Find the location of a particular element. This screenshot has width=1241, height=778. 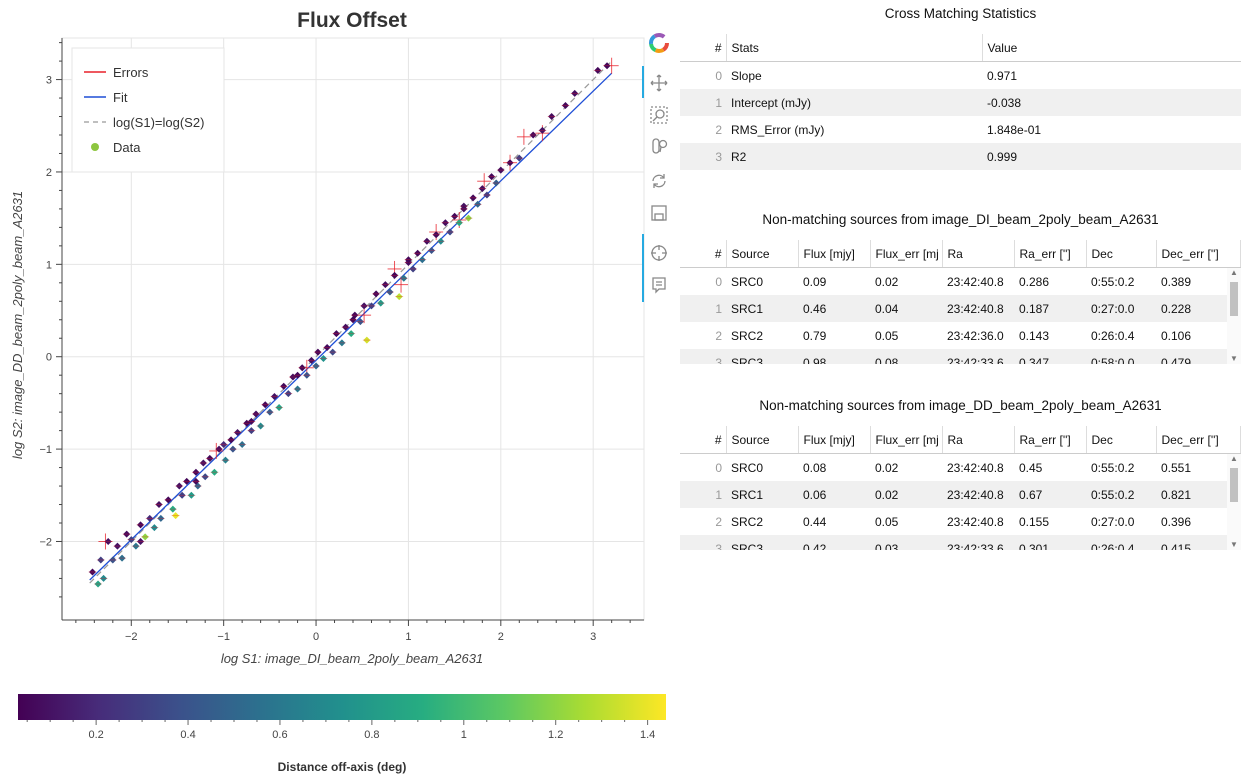

col-header-stats: Stats is located at coordinates (854, 48).